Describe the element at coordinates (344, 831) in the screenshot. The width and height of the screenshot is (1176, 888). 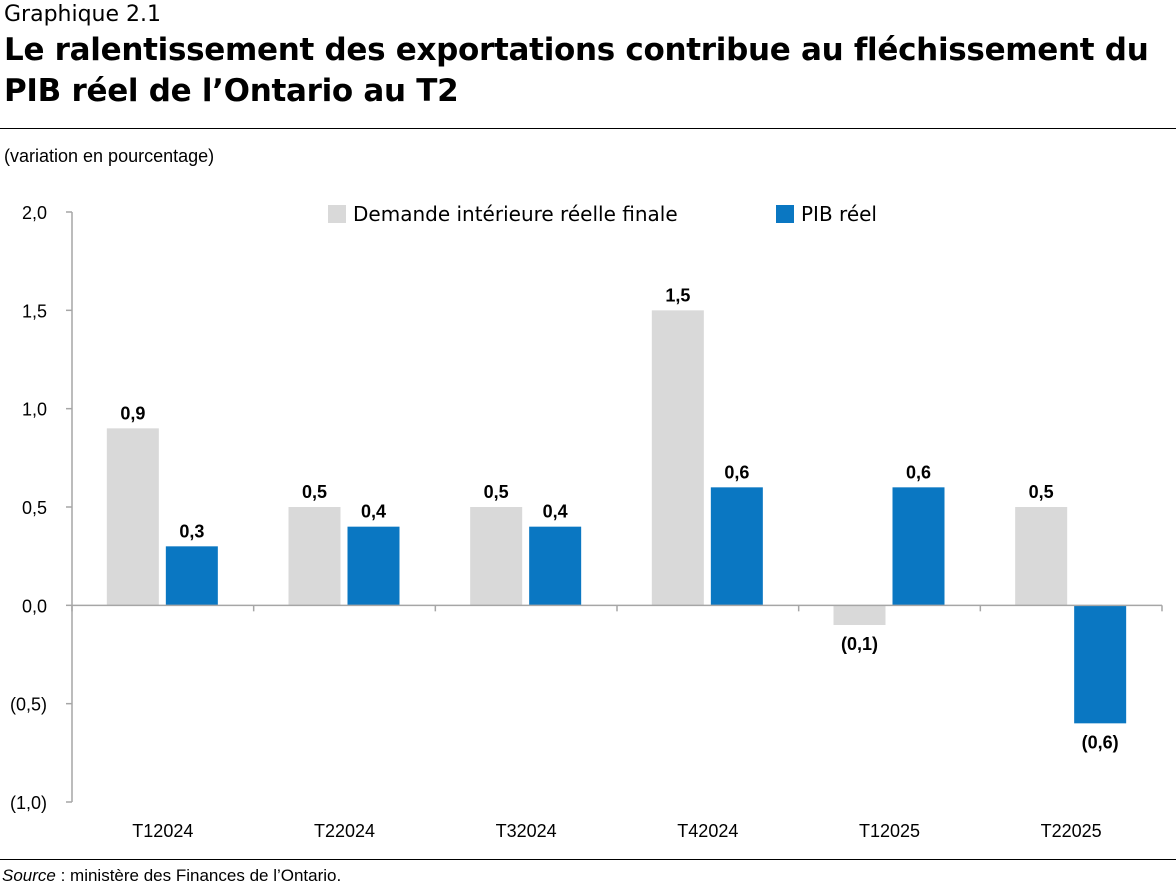
I see `x-tick-label: T22024` at that location.